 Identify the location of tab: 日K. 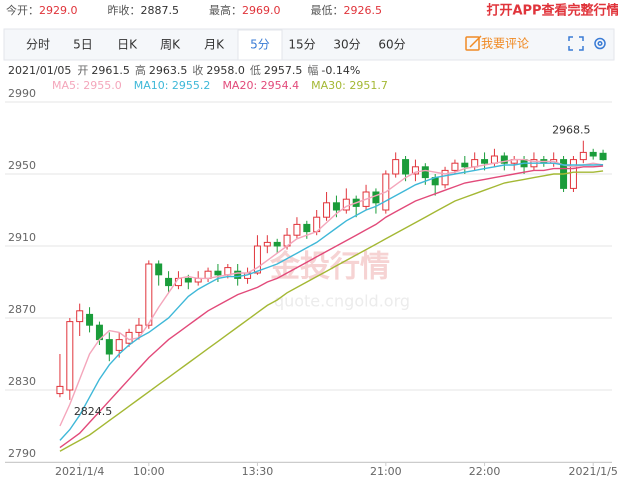
(127, 45).